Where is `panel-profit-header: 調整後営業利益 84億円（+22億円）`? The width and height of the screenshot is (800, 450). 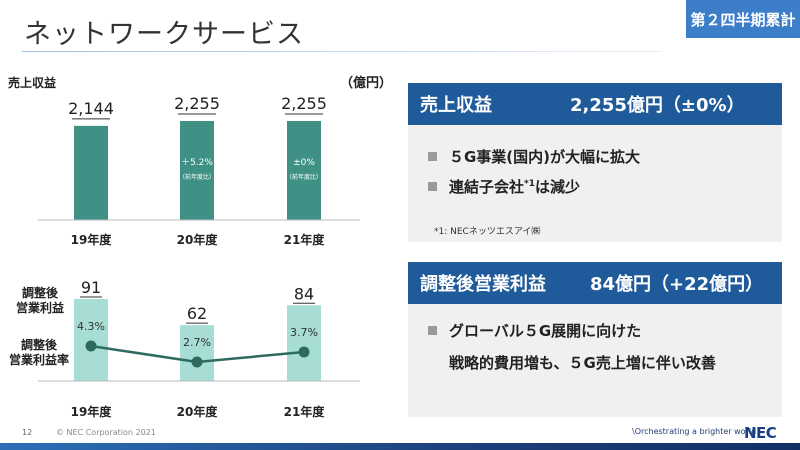 panel-profit-header: 調整後営業利益 84億円（+22億円） is located at coordinates (595, 283).